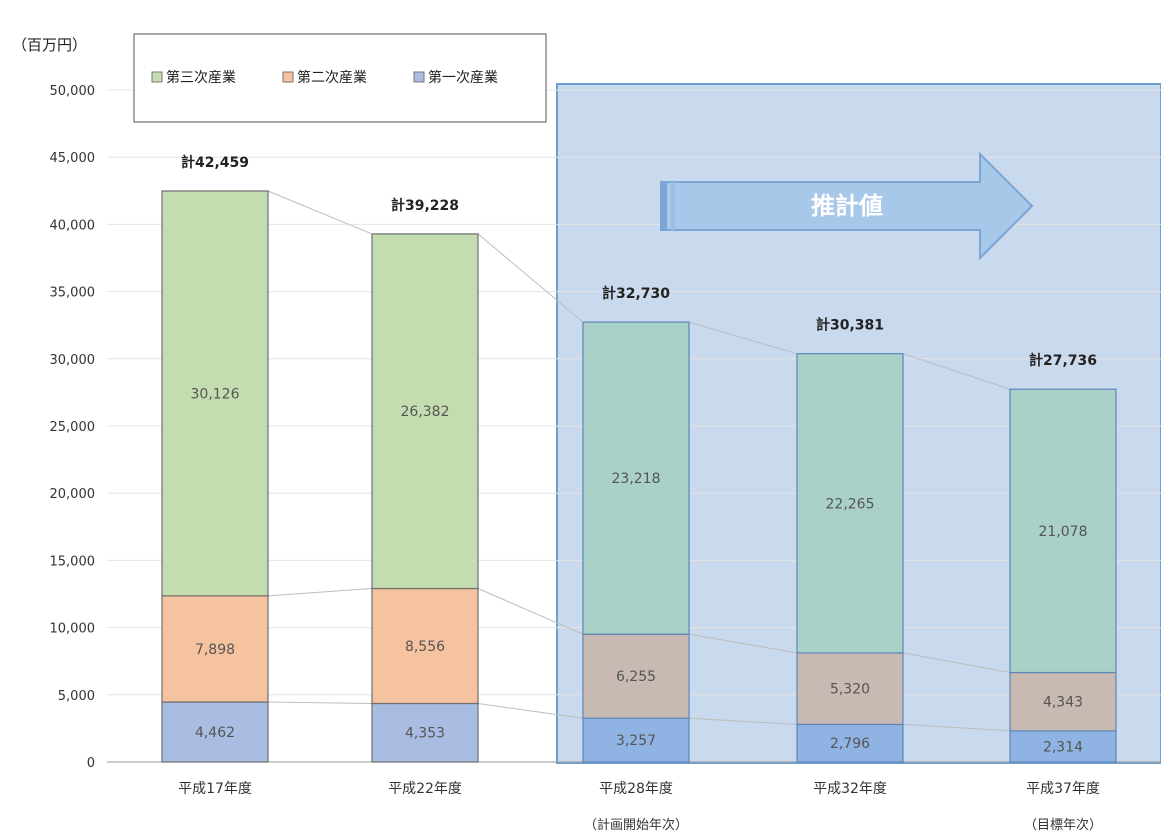  What do you see at coordinates (1063, 360) in the screenshot?
I see `total-label: 計27,736` at bounding box center [1063, 360].